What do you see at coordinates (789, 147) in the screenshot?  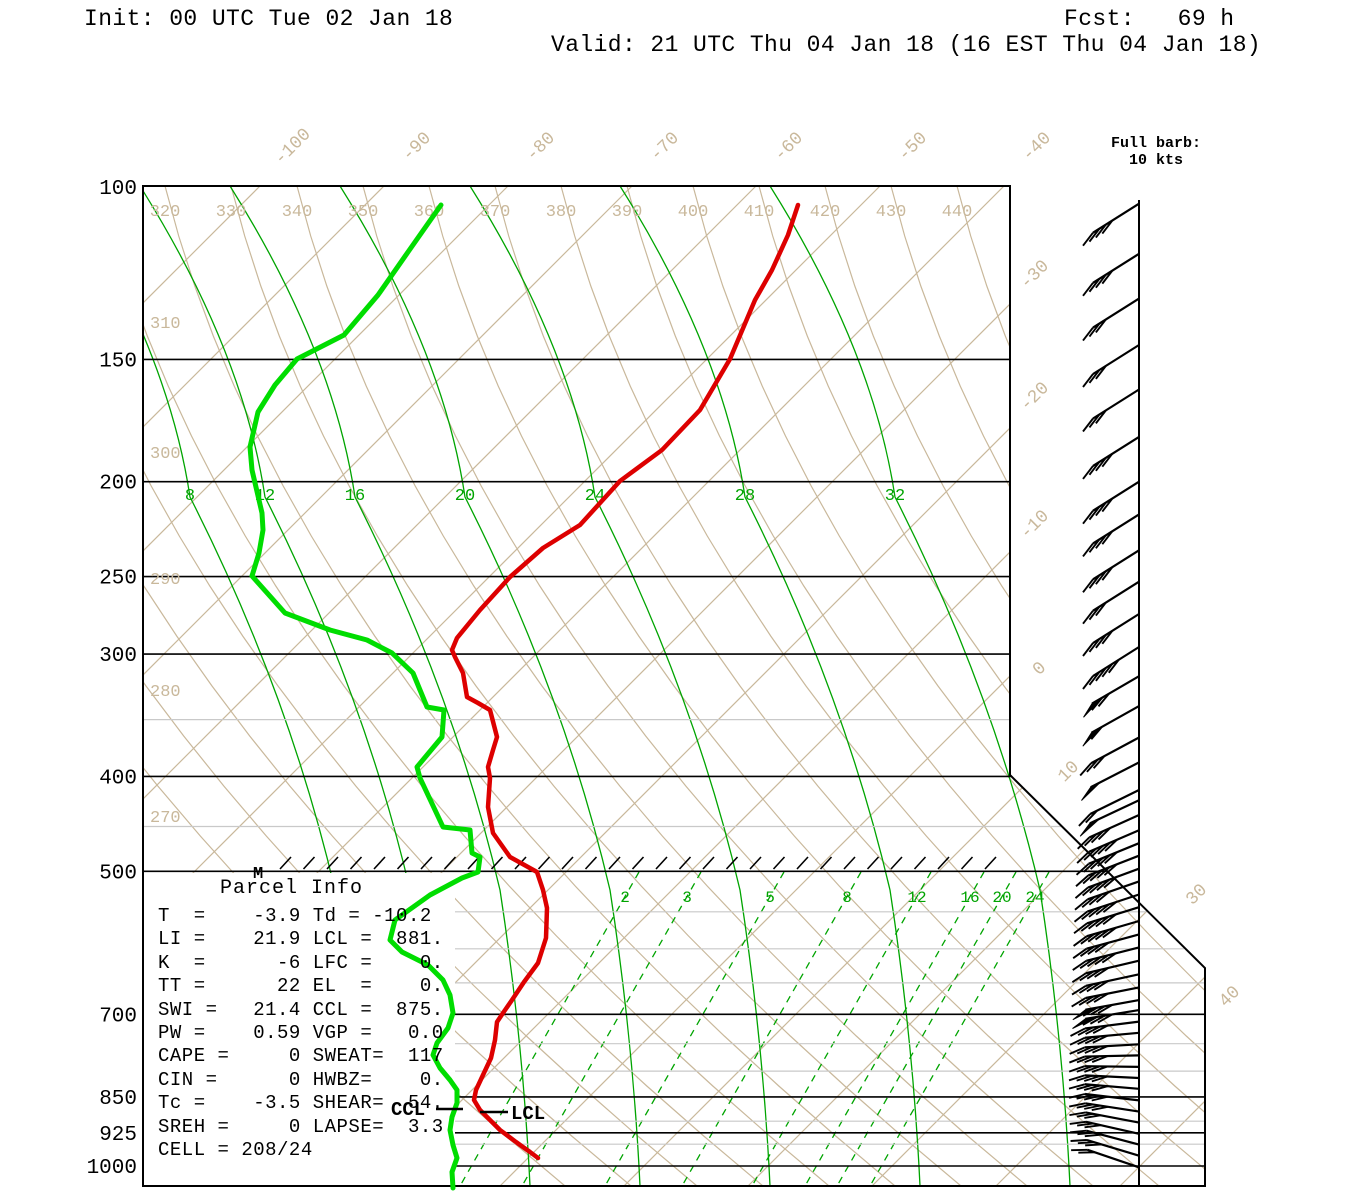 I see `isotherm-label: -60` at bounding box center [789, 147].